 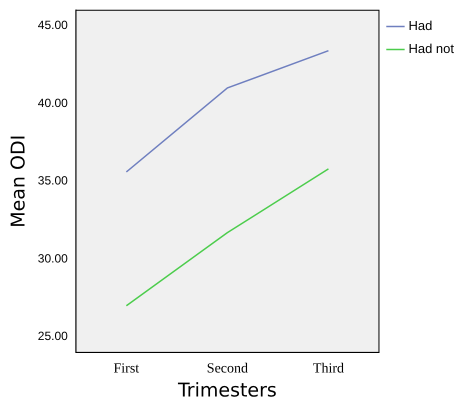 I want to click on x-axis-title: Trimesters, so click(x=226, y=391).